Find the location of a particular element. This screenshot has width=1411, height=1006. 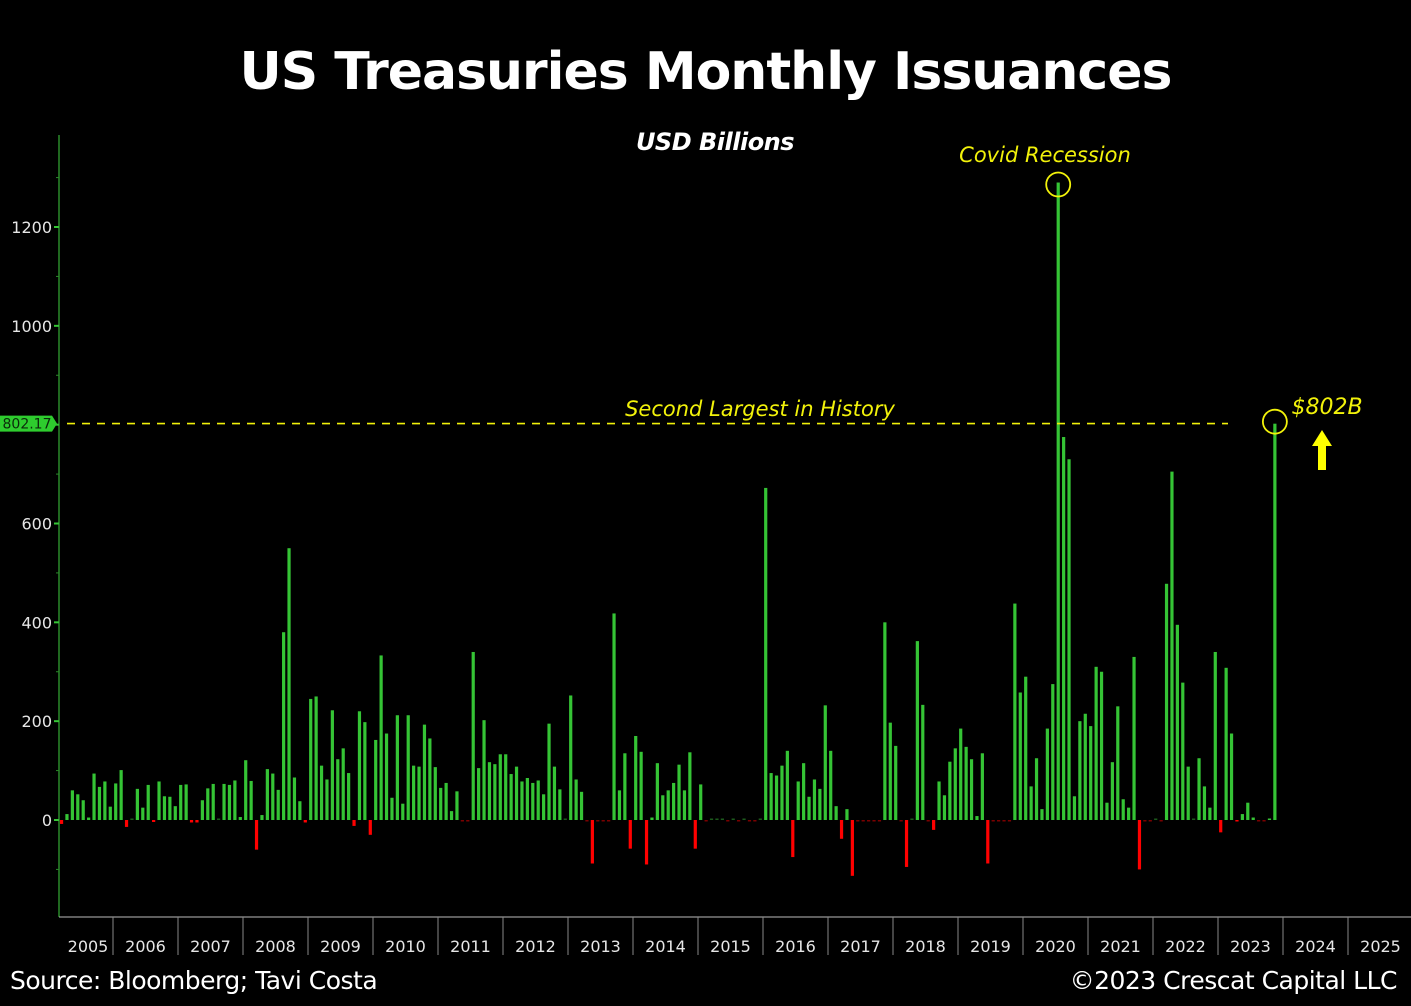

x-tick-label: 2012 is located at coordinates (535, 946).